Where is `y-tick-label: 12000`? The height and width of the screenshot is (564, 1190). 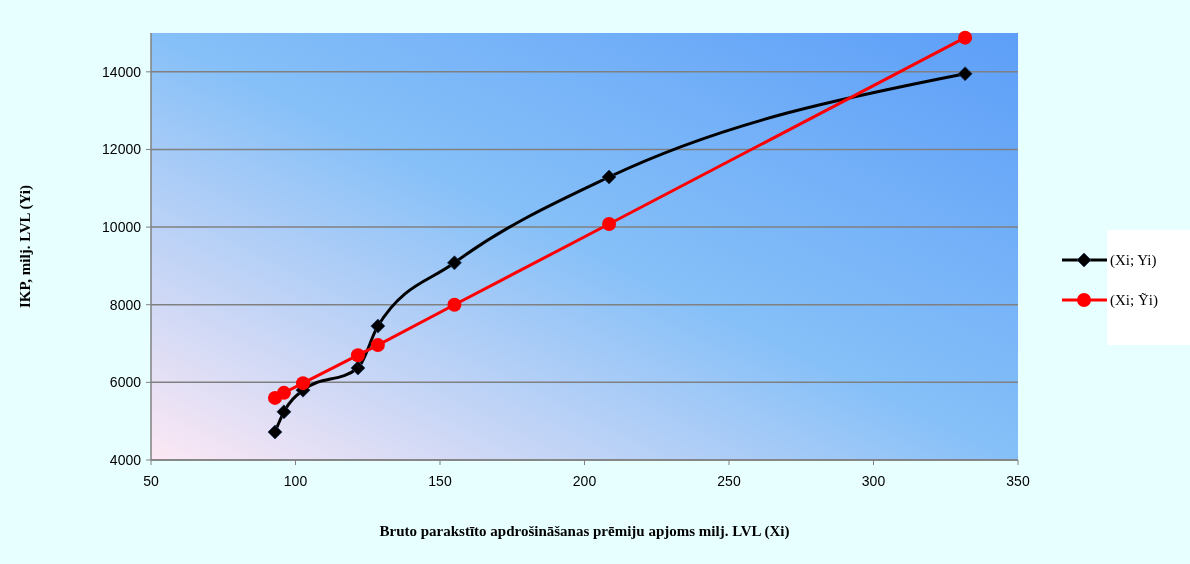 y-tick-label: 12000 is located at coordinates (122, 149).